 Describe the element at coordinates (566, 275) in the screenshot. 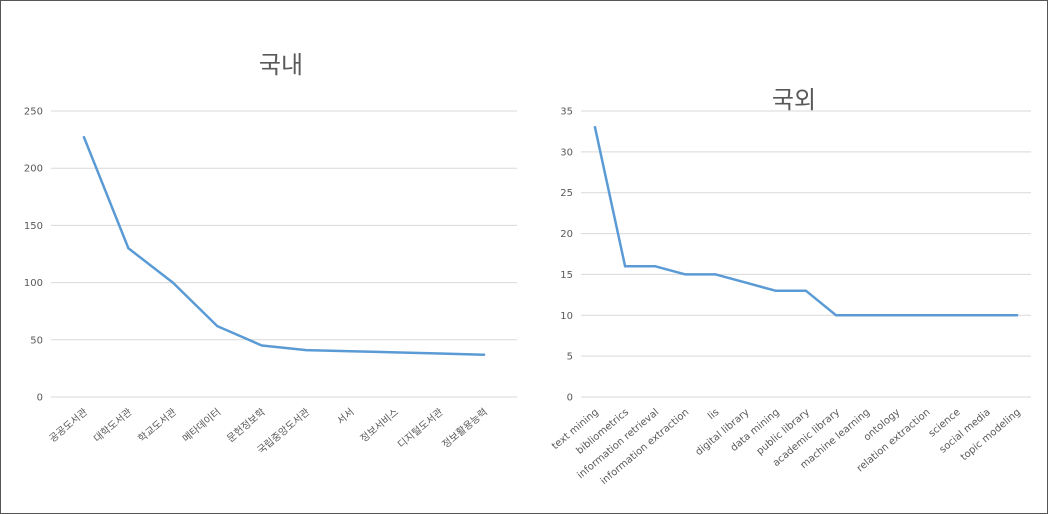

I see `y-tick-label: 15` at that location.